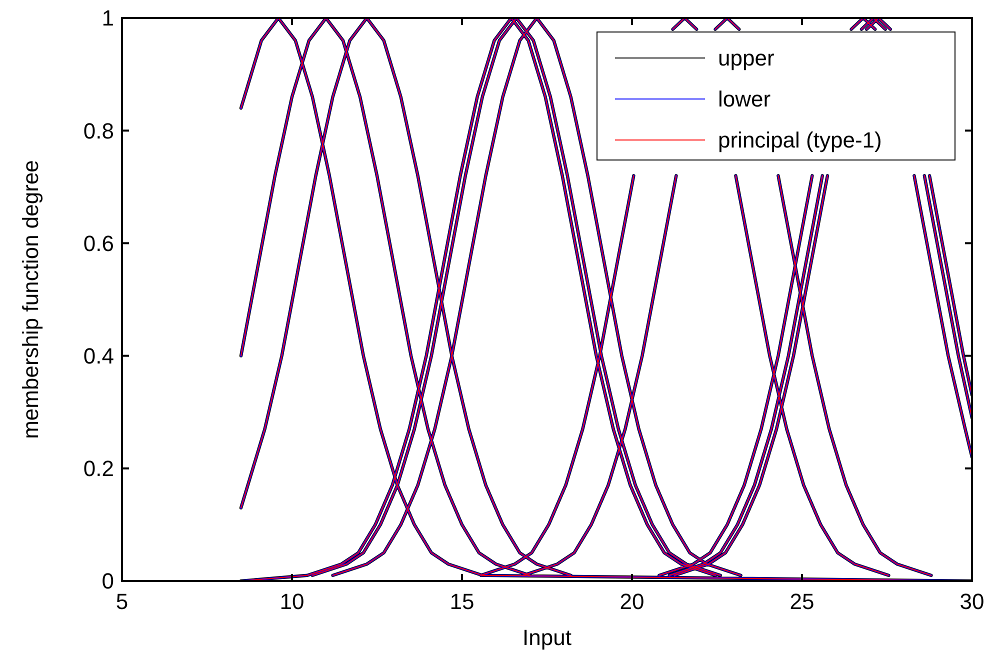 This screenshot has height=662, width=991. Describe the element at coordinates (746, 58) in the screenshot. I see `legend-label: upper` at that location.